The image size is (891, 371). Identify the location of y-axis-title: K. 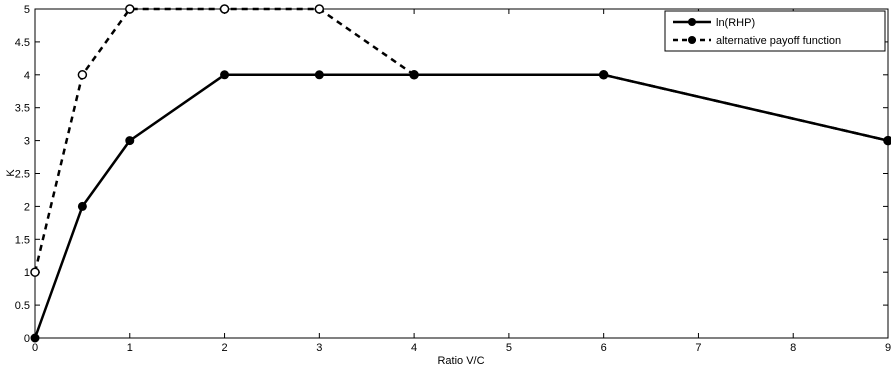
(11, 173).